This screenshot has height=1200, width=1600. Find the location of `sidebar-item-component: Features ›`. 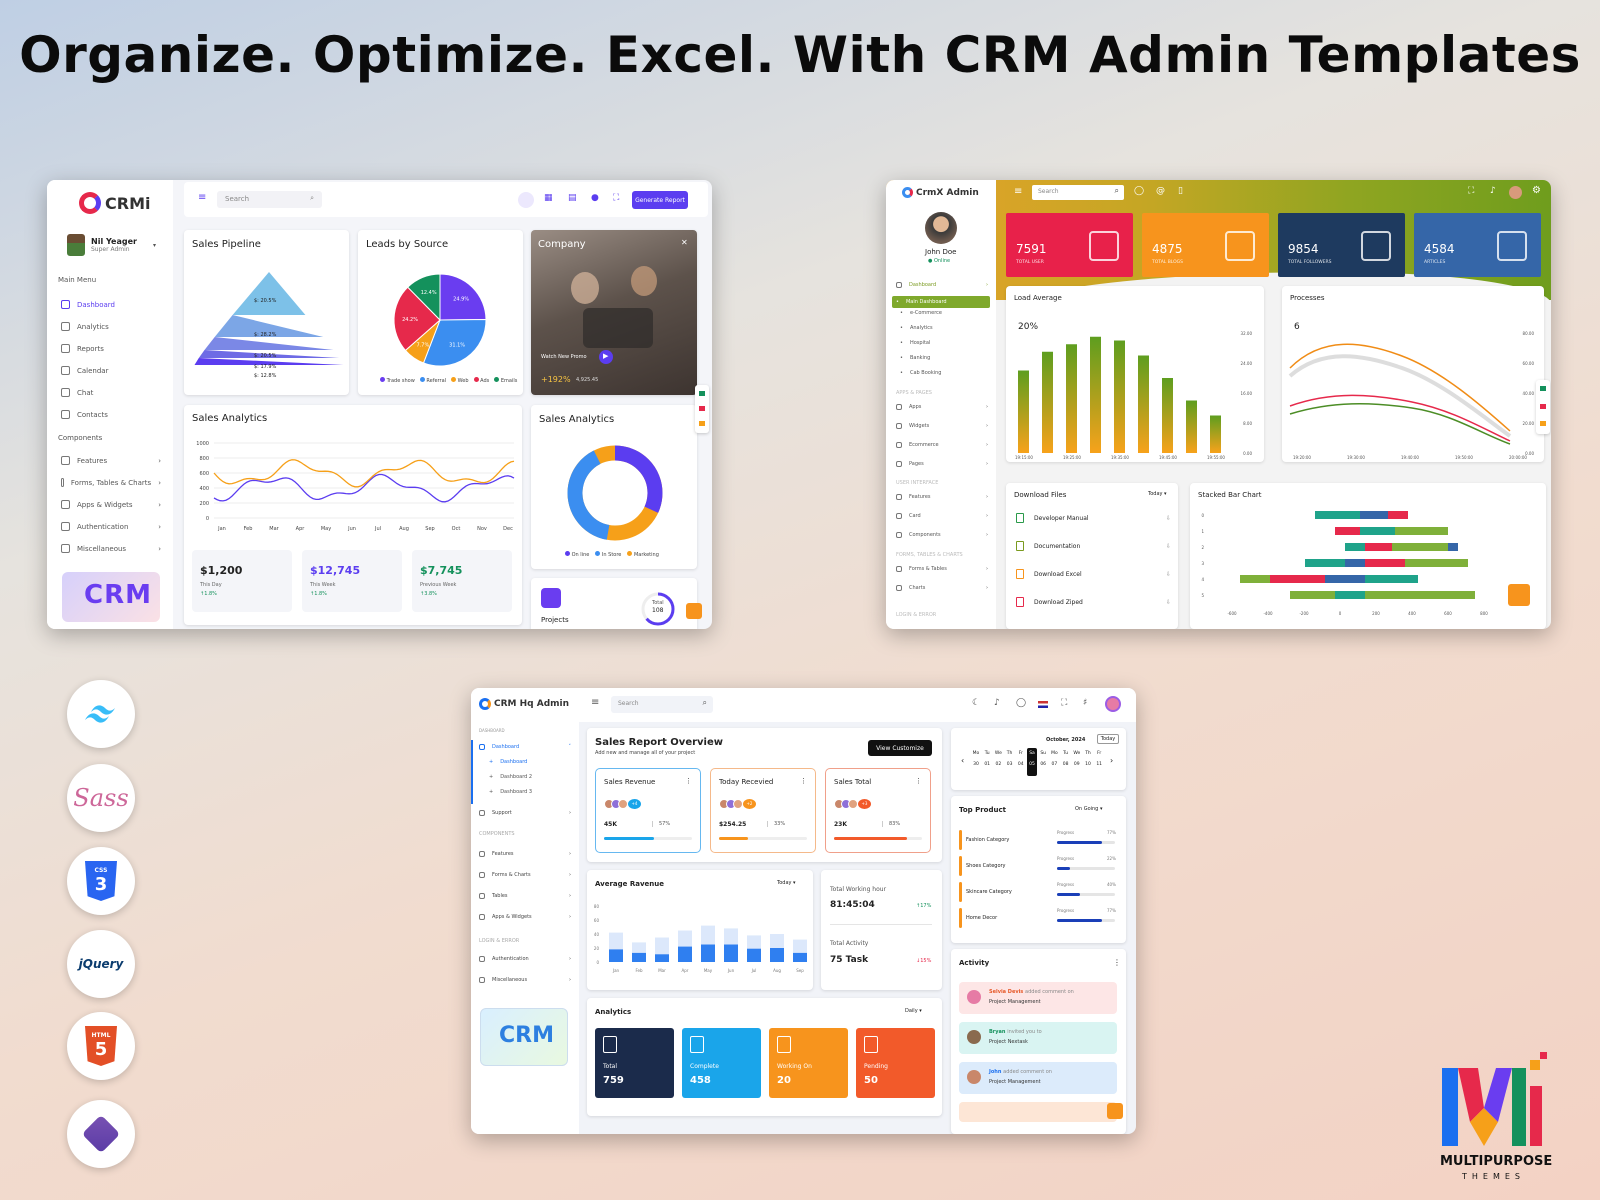

sidebar-item-component: Features › is located at coordinates (111, 460).